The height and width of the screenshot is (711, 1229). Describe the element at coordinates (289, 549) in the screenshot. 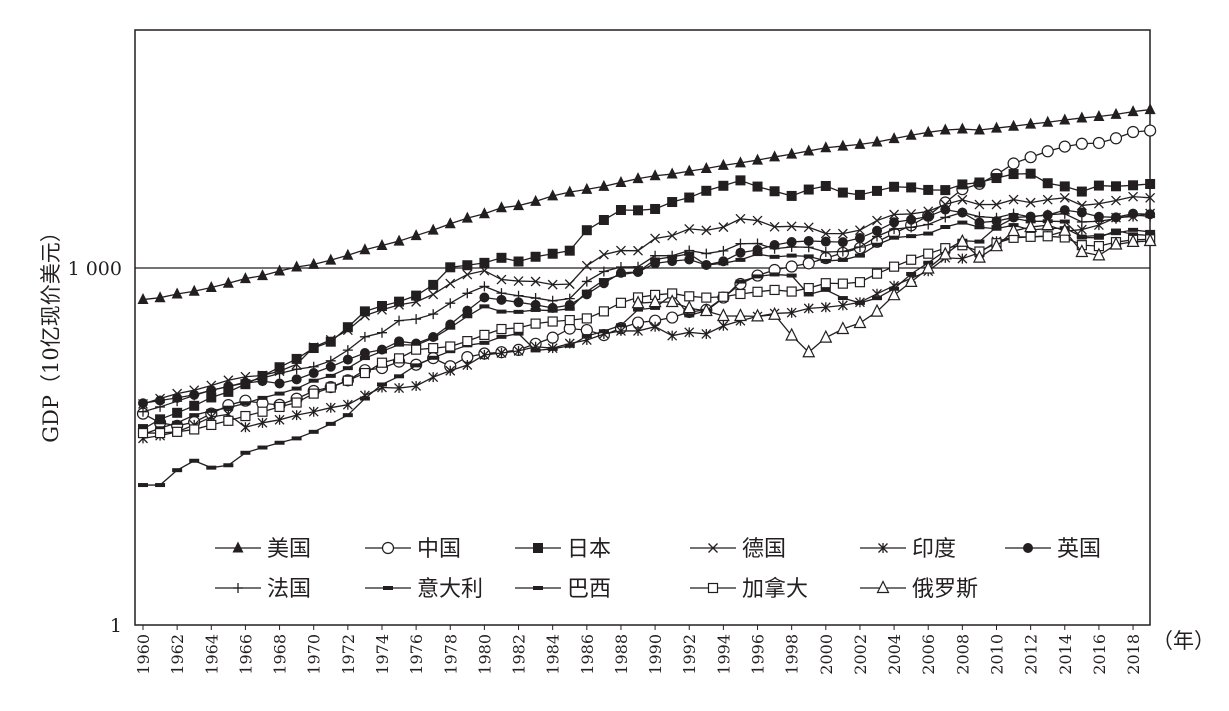

I see `legend-label: 美国` at that location.